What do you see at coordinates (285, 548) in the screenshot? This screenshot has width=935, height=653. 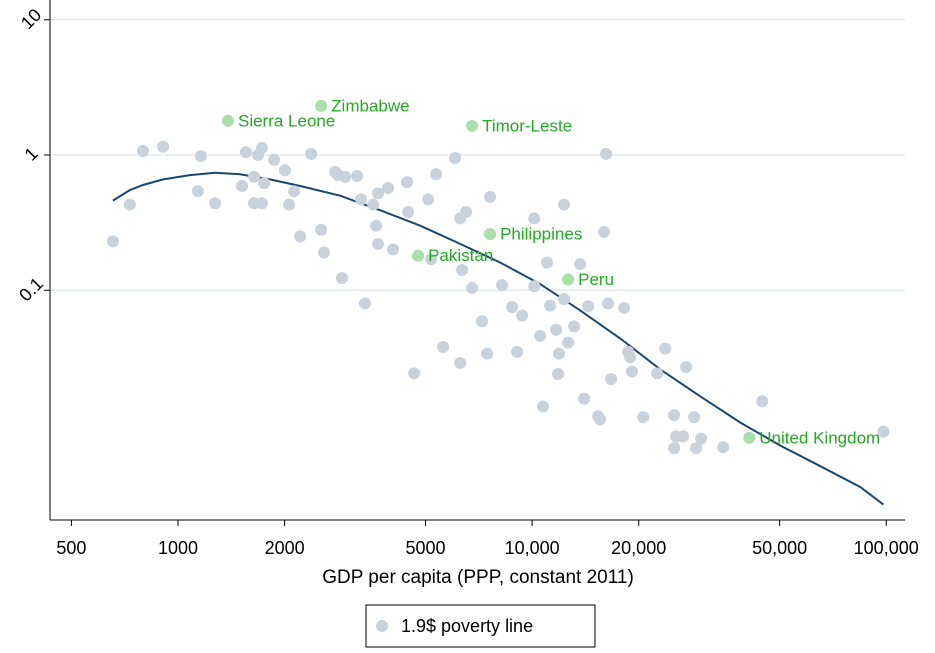 I see `x-tick-label: 2000` at bounding box center [285, 548].